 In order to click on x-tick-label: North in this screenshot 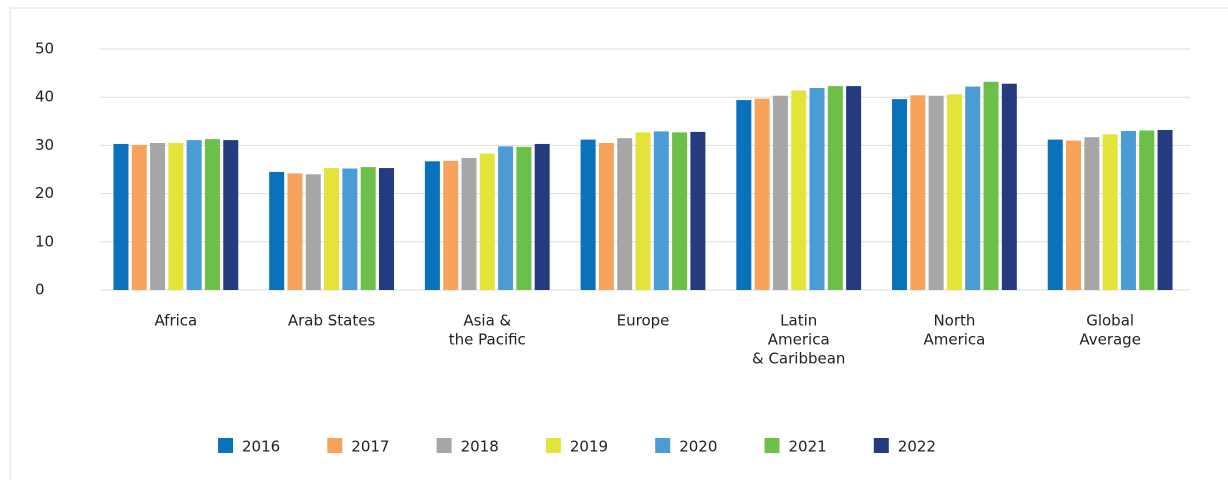, I will do `click(954, 321)`.